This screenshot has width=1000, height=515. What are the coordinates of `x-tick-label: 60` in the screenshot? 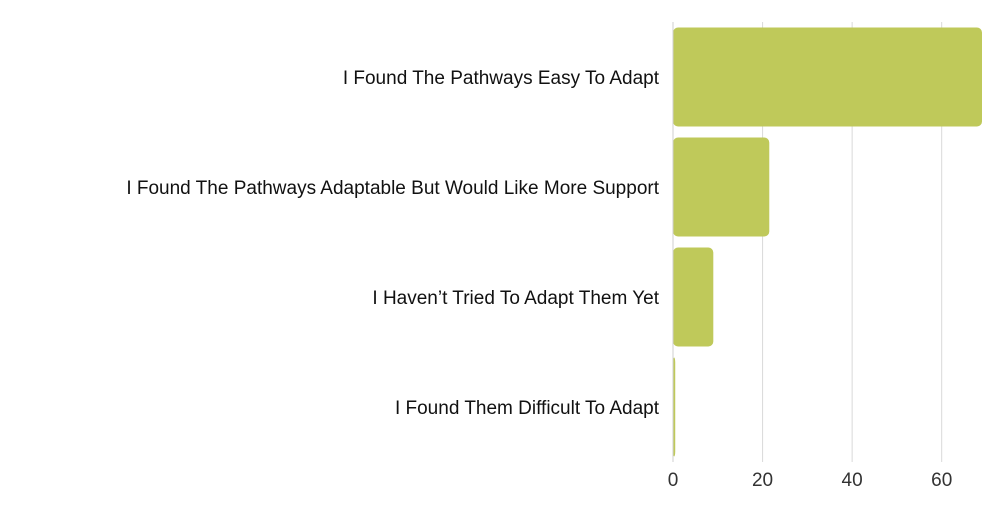 It's located at (941, 480).